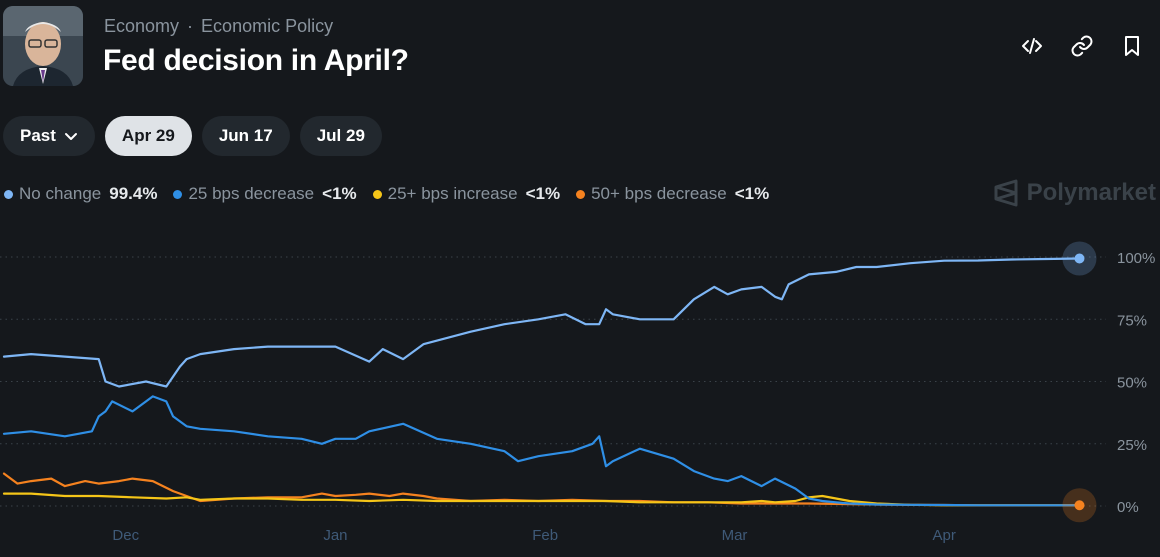  I want to click on tab-apr-29-label: Apr 29, so click(148, 135).